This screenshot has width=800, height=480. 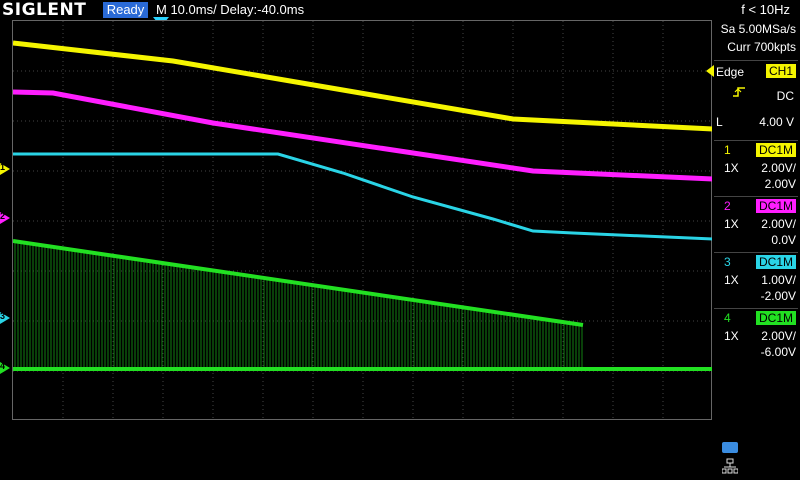 What do you see at coordinates (5, 367) in the screenshot?
I see `ch4-ground-marker: 4` at bounding box center [5, 367].